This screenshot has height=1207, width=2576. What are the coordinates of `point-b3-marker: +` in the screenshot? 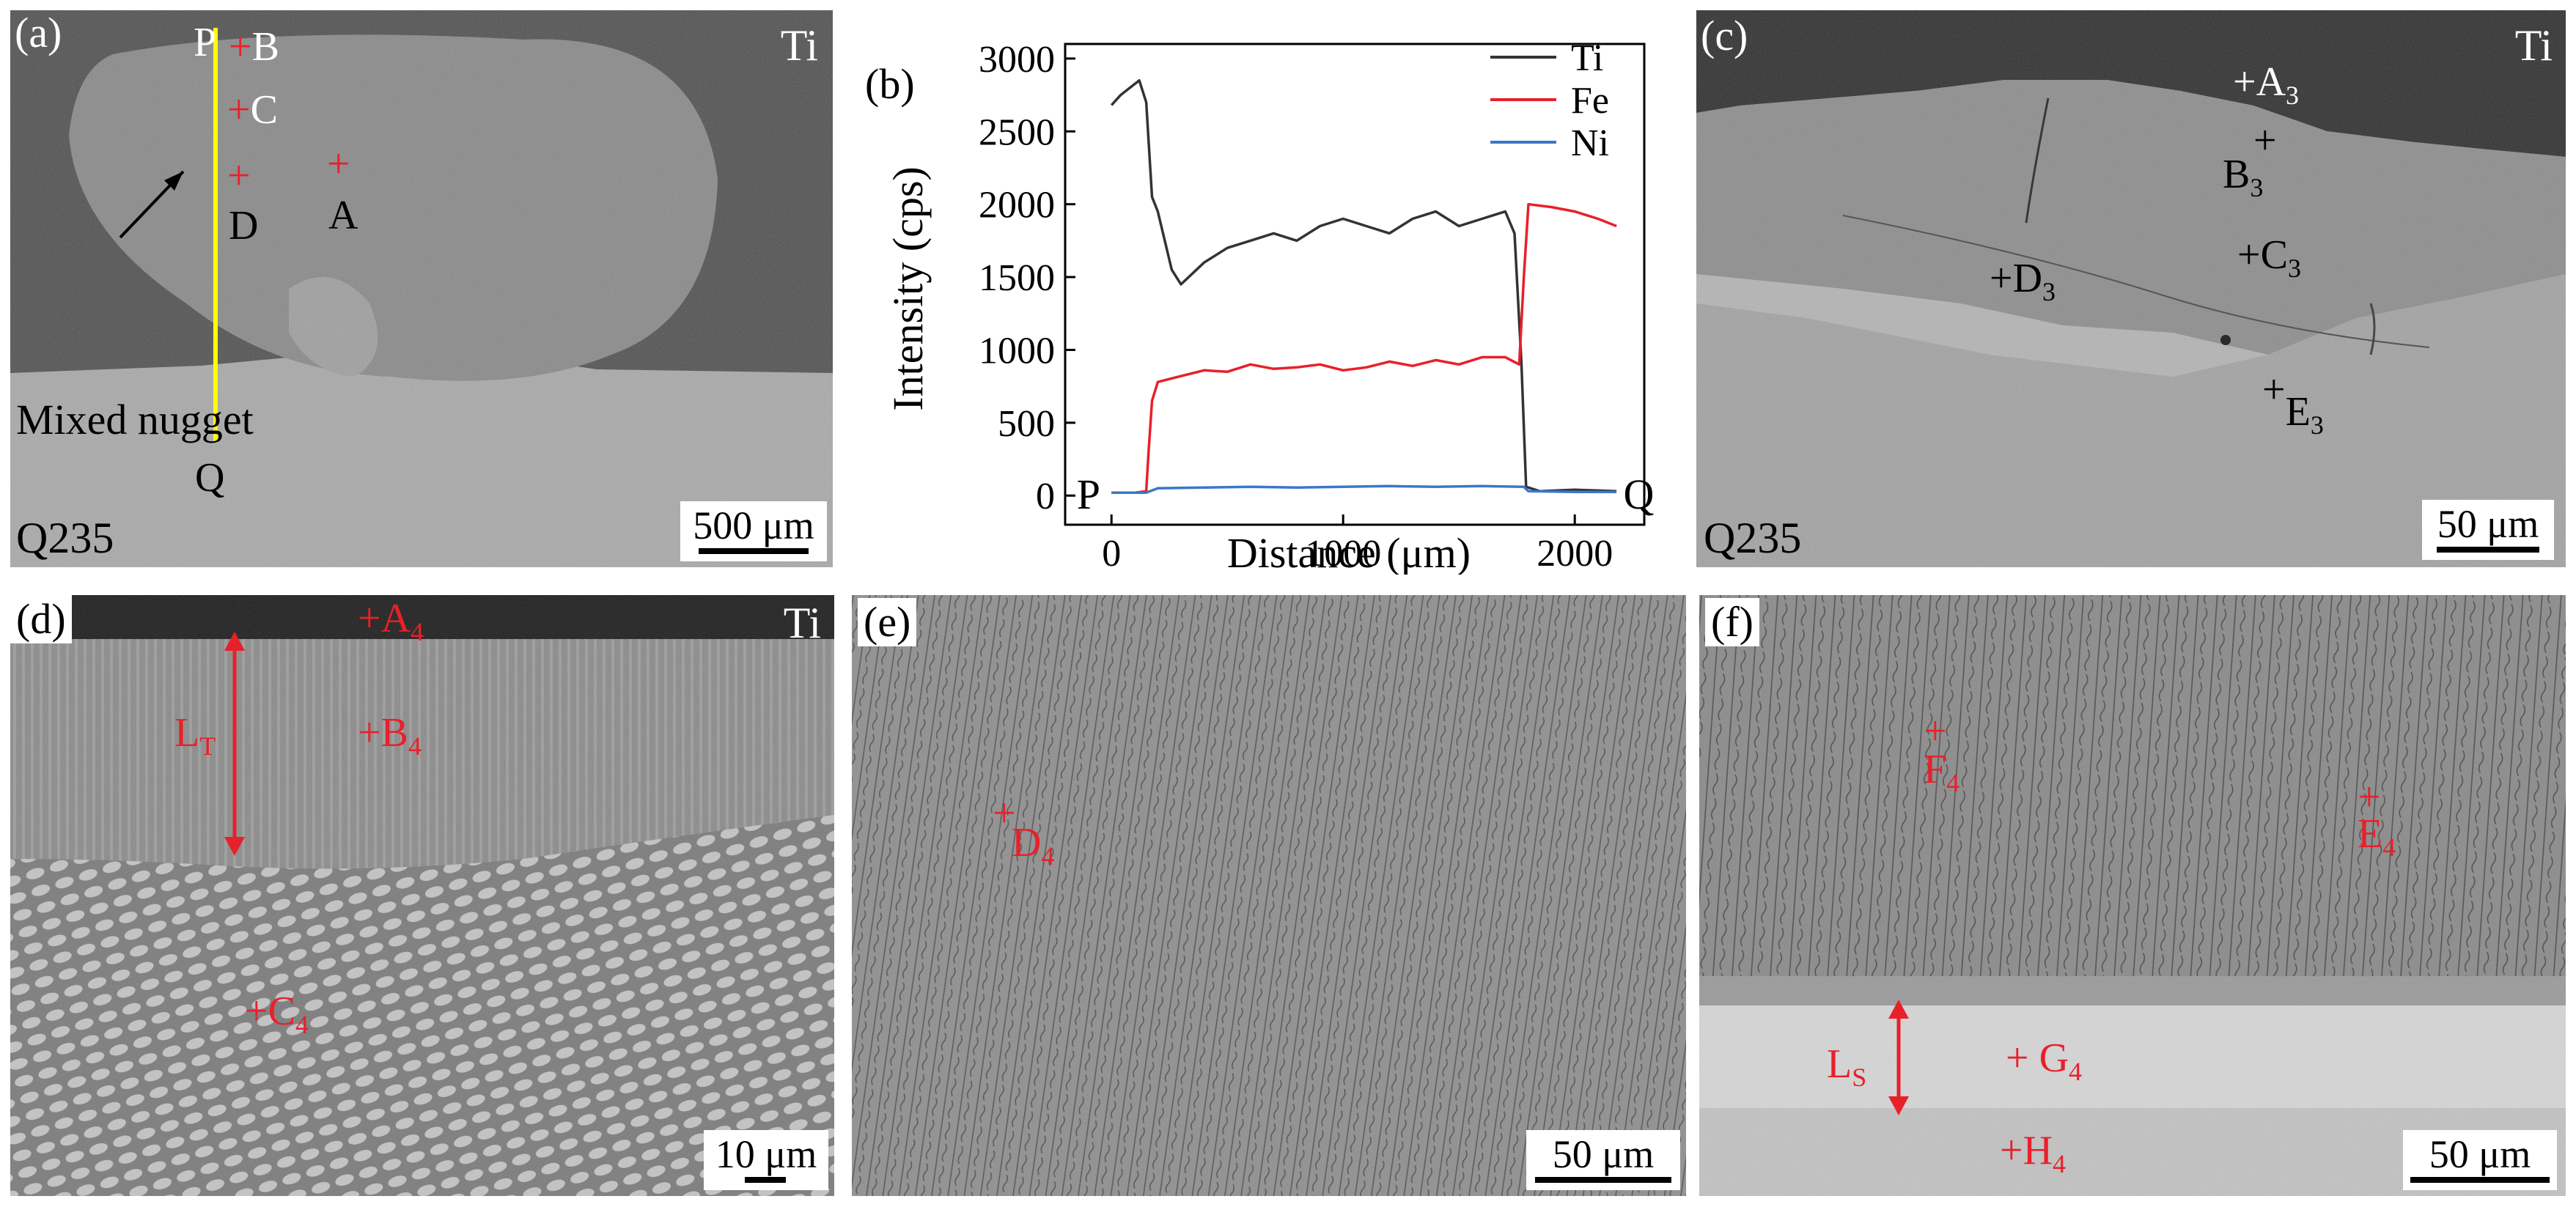 It's located at (2265, 140).